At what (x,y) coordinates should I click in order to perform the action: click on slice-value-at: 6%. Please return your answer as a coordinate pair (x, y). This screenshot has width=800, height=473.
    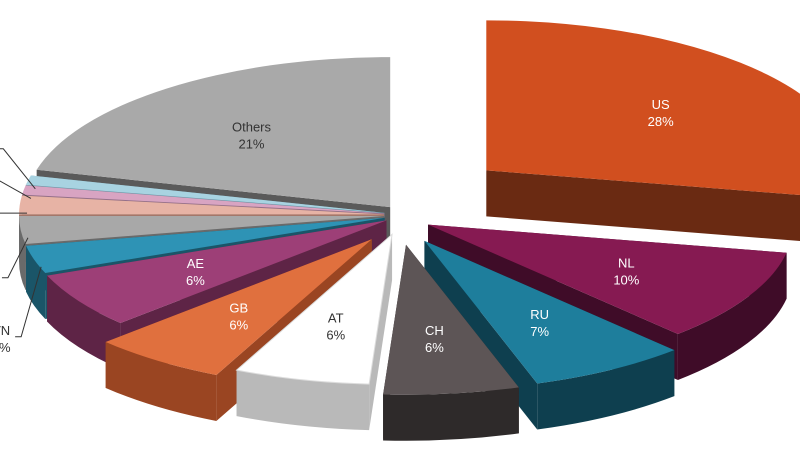
    Looking at the image, I should click on (335, 334).